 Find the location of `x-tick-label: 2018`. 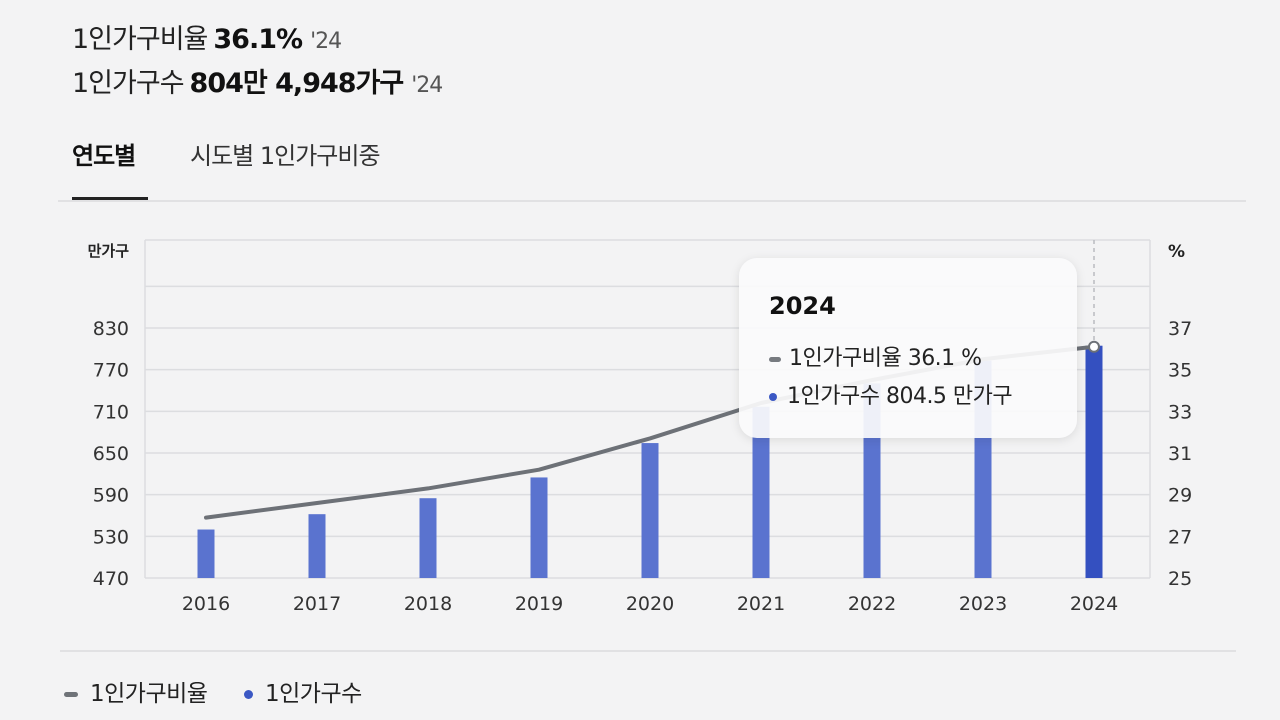

x-tick-label: 2018 is located at coordinates (428, 604).